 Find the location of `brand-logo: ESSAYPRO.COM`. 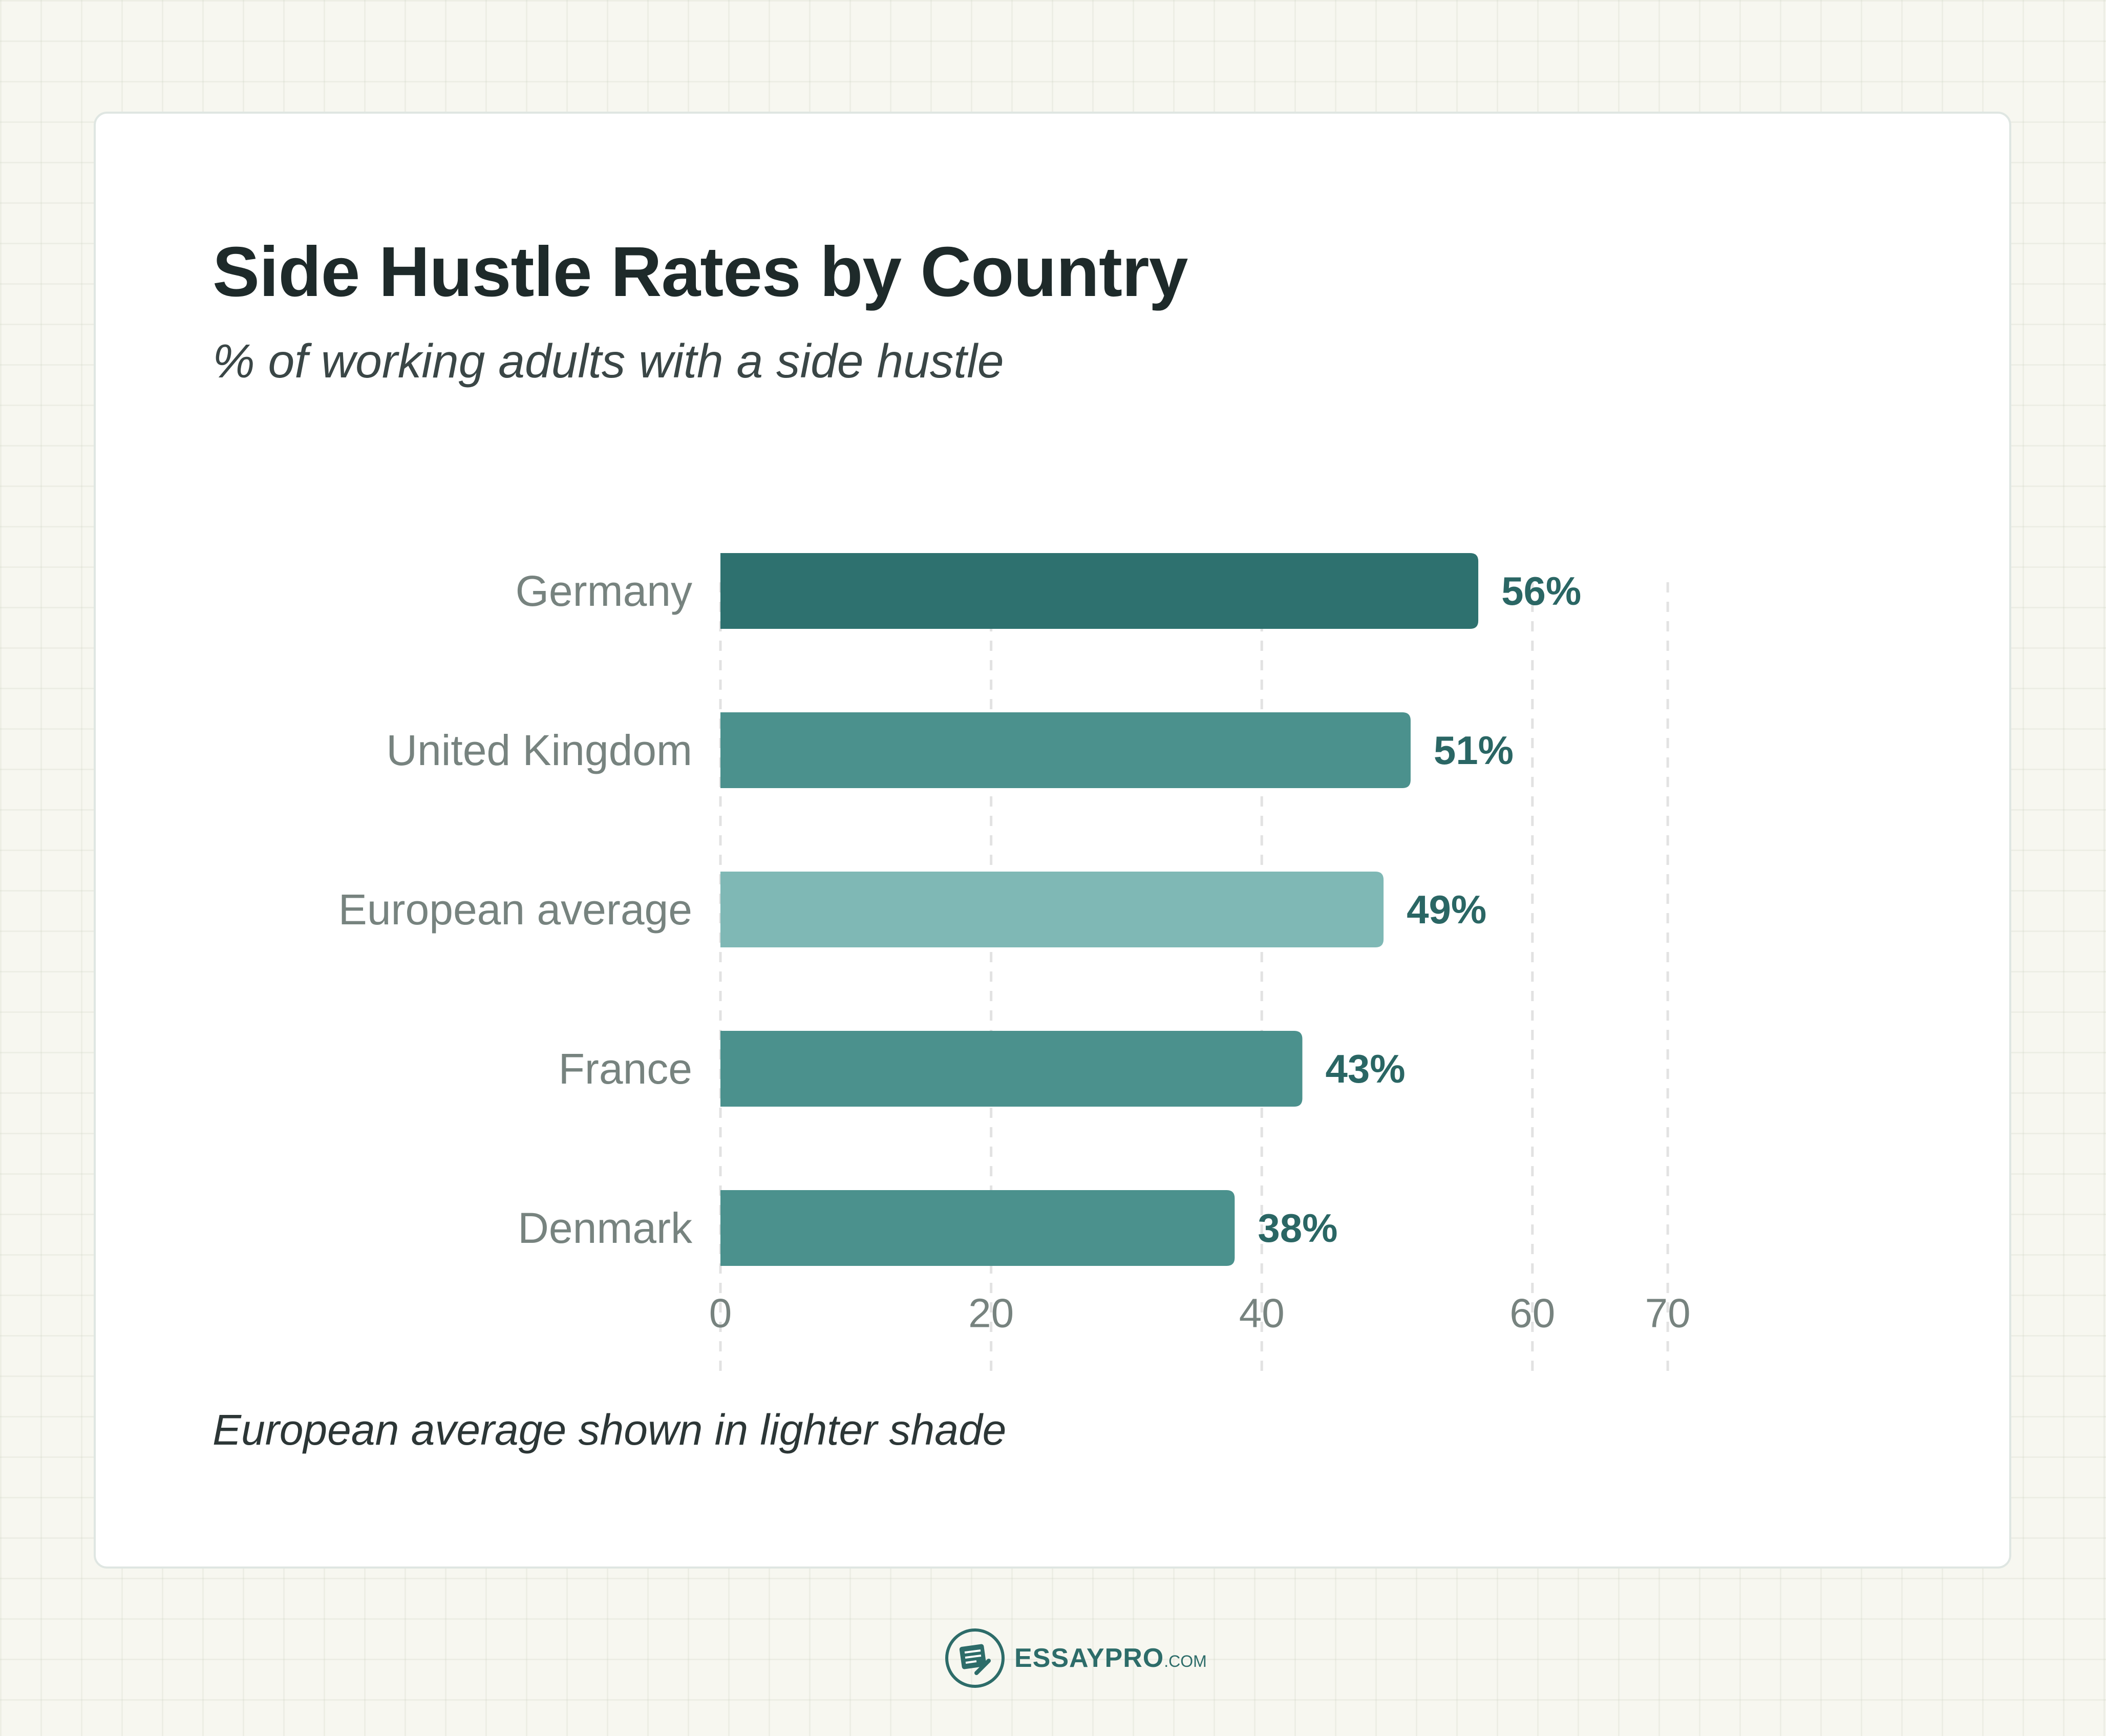

brand-logo: ESSAYPRO.COM is located at coordinates (1076, 1658).